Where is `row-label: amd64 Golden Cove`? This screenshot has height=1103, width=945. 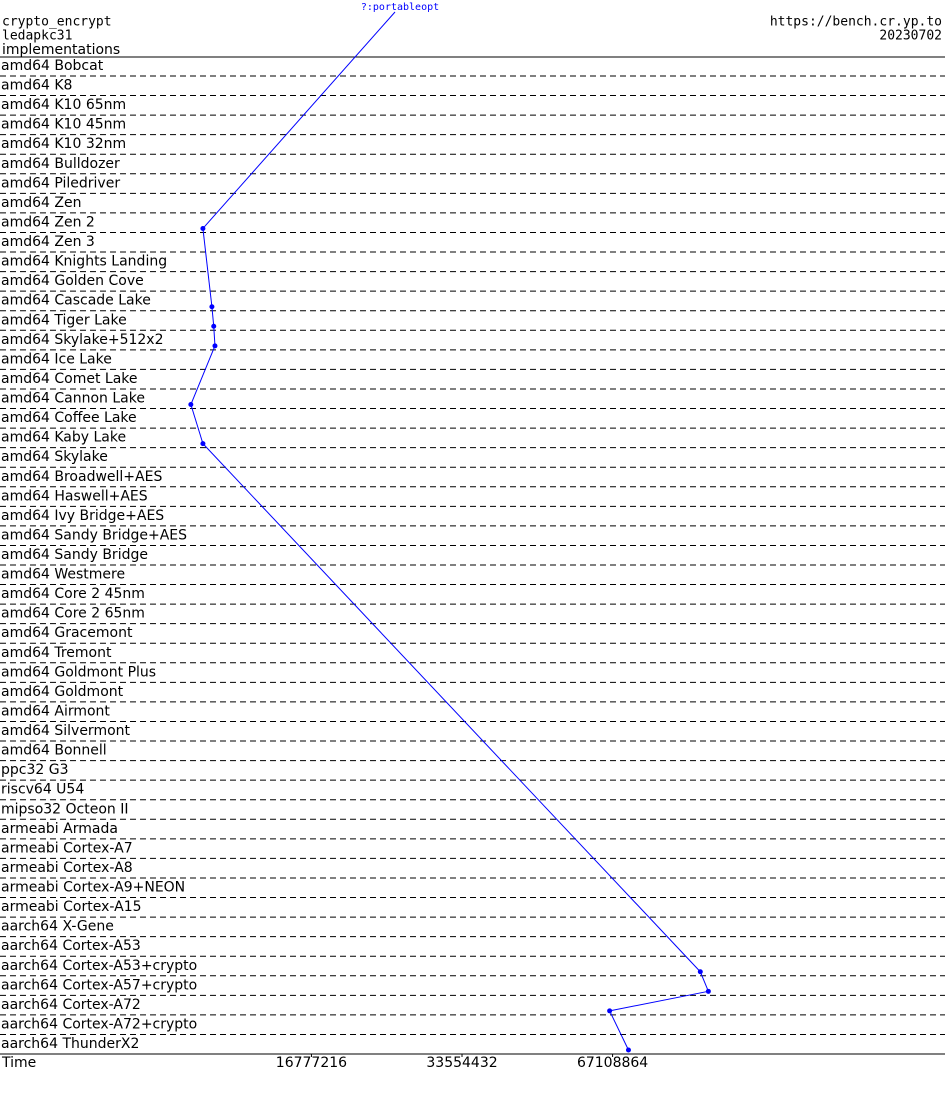
row-label: amd64 Golden Cove is located at coordinates (72, 281).